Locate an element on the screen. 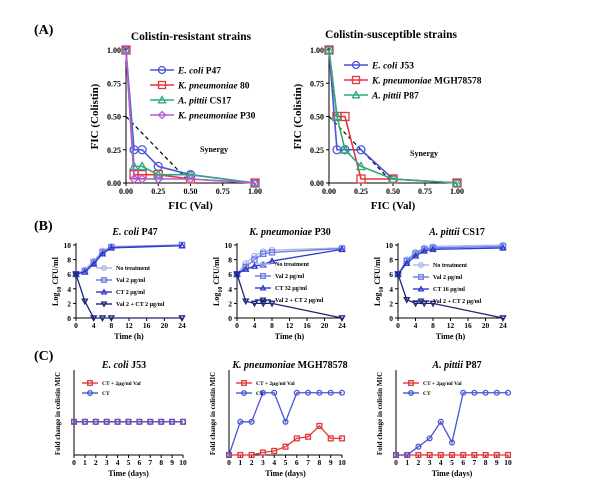 Image resolution: width=599 pixels, height=498 pixels. x-tick-label: 0.75 is located at coordinates (425, 191).